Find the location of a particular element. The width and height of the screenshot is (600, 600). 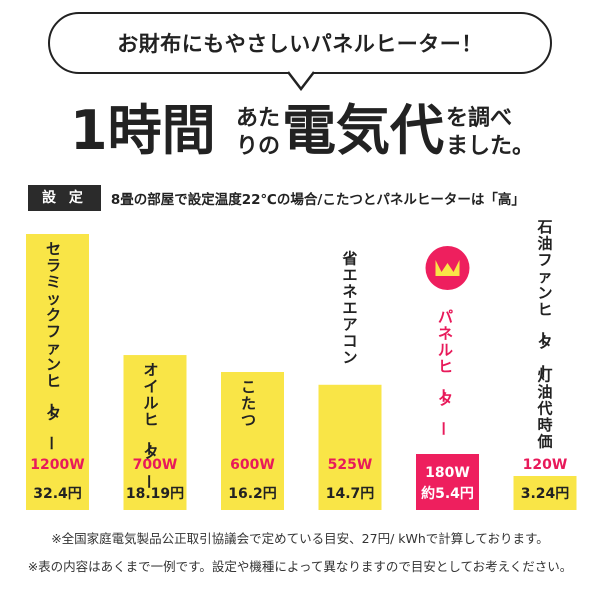

settings-row: 設 定 8畳の部屋で設定温度22℃の場合/こたつとパネルヒーターは「高」 is located at coordinates (276, 198).